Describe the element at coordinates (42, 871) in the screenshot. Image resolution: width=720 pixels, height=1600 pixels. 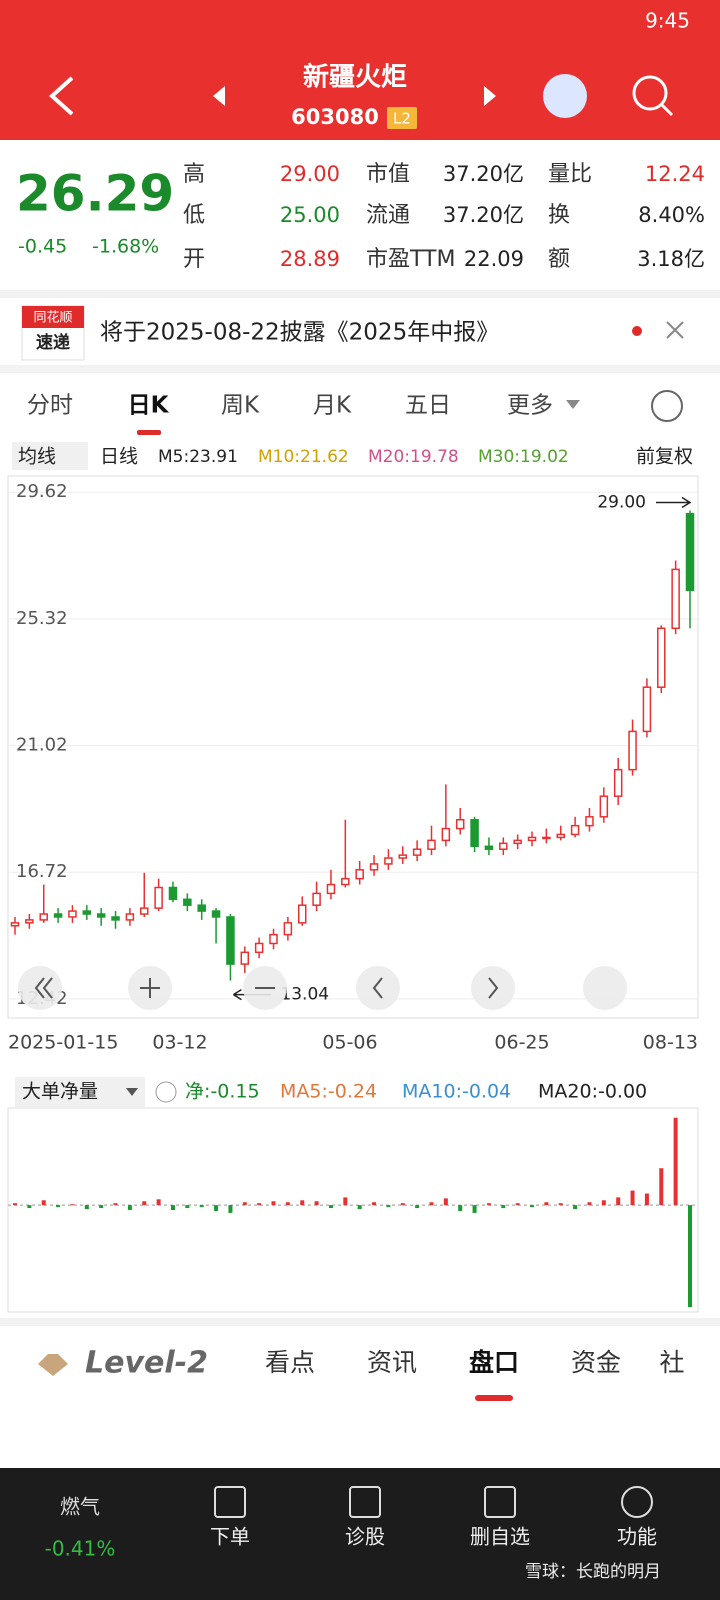
I see `y-tick-label: 16.72` at that location.